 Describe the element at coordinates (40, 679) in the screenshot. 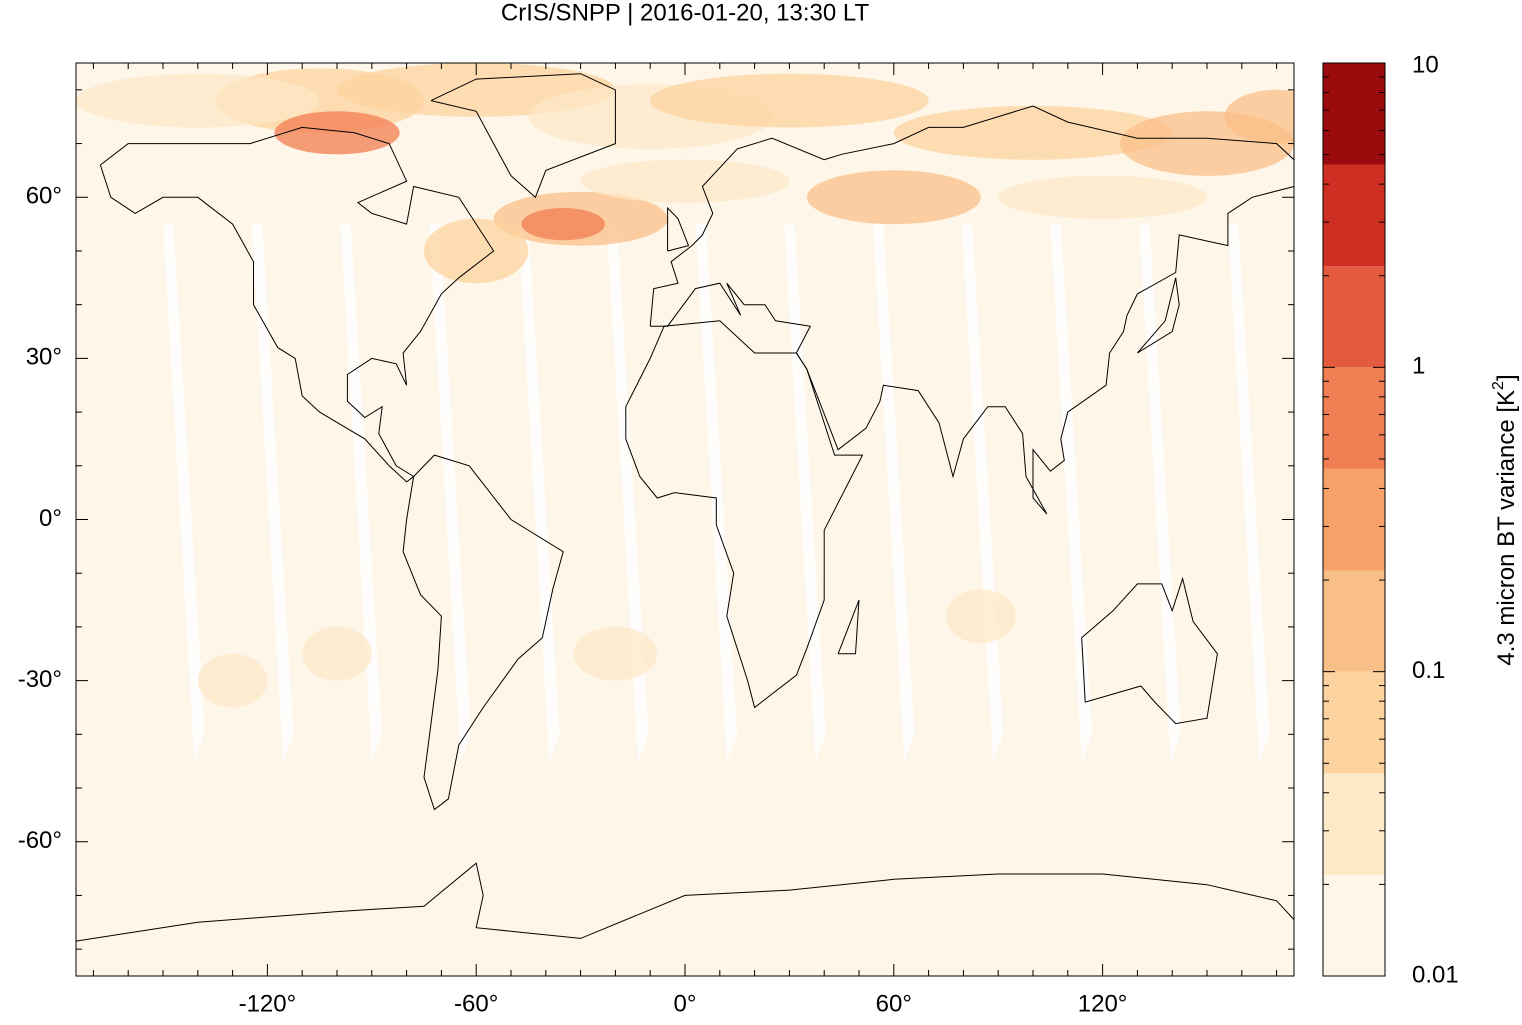

I see `y-tick-label: -30°` at that location.